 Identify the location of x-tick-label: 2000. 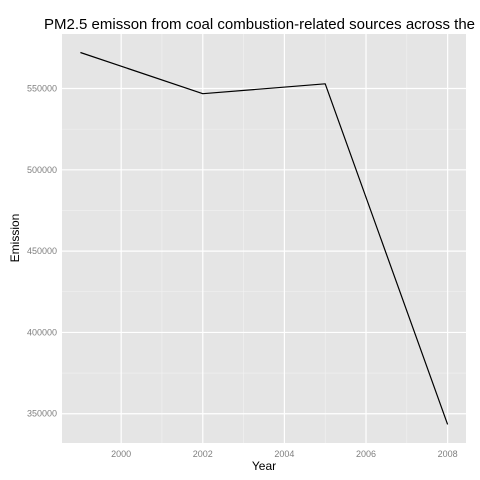
(121, 454).